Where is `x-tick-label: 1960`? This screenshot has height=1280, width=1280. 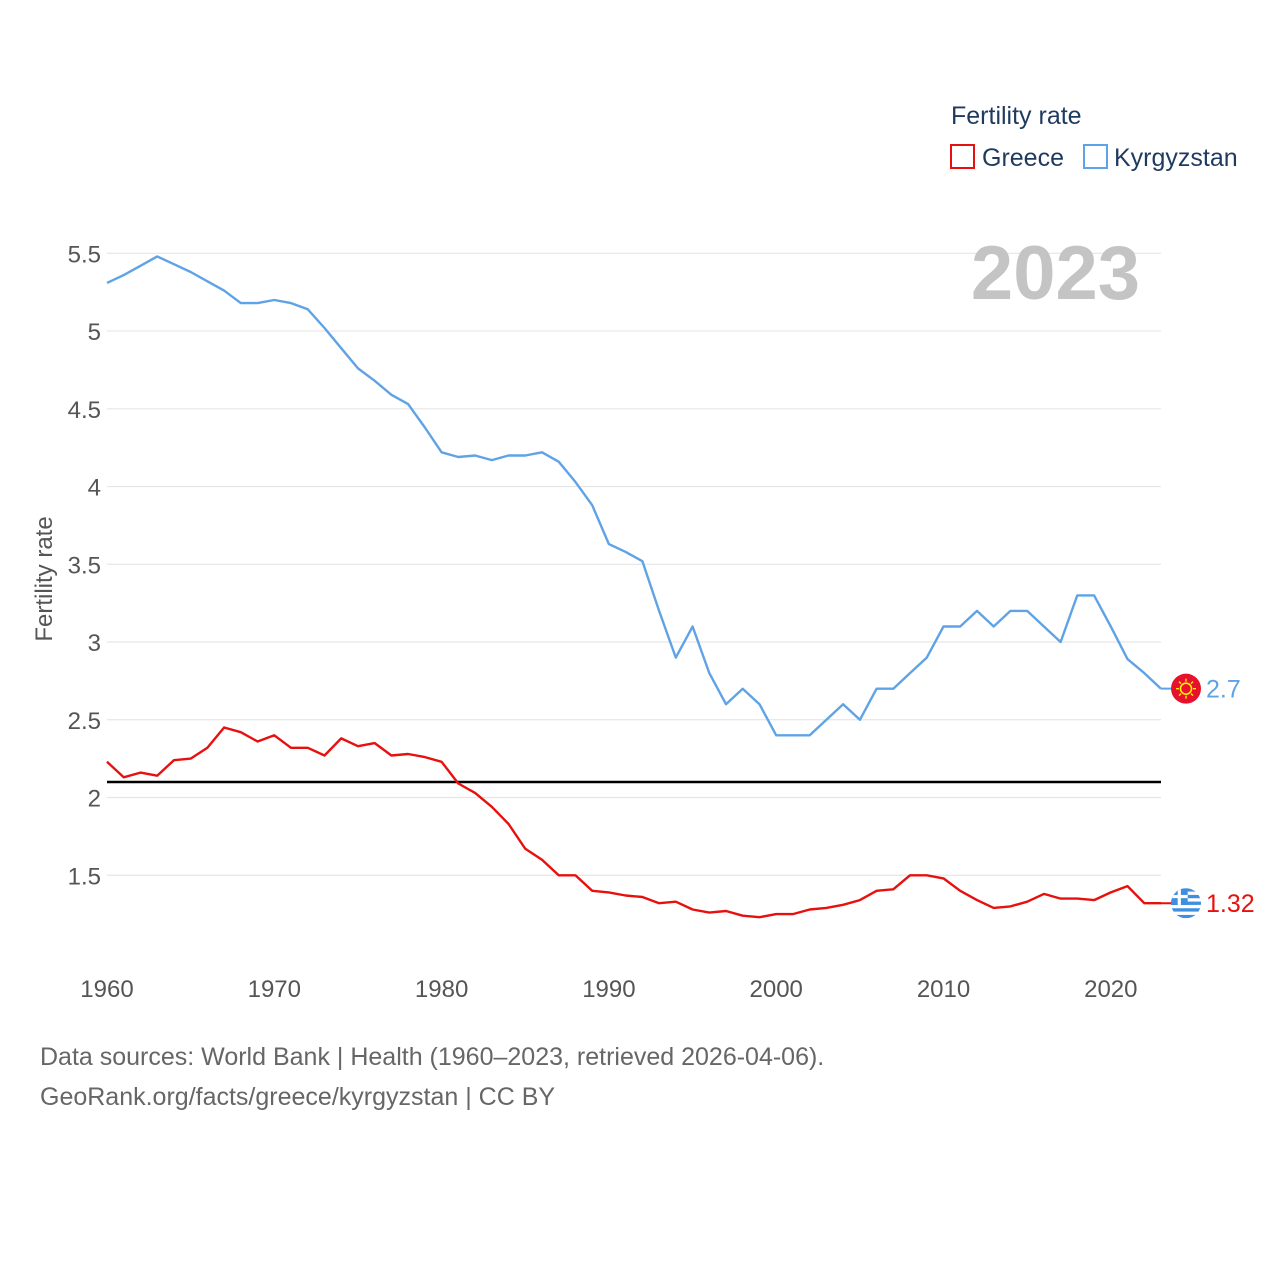
x-tick-label: 1960 is located at coordinates (106, 989).